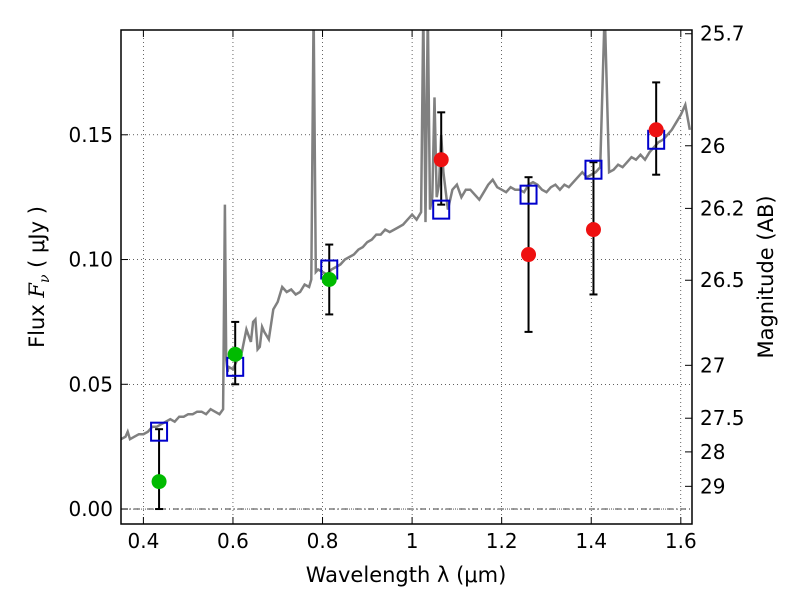  Describe the element at coordinates (323, 541) in the screenshot. I see `x-tick-label: 0.8` at that location.